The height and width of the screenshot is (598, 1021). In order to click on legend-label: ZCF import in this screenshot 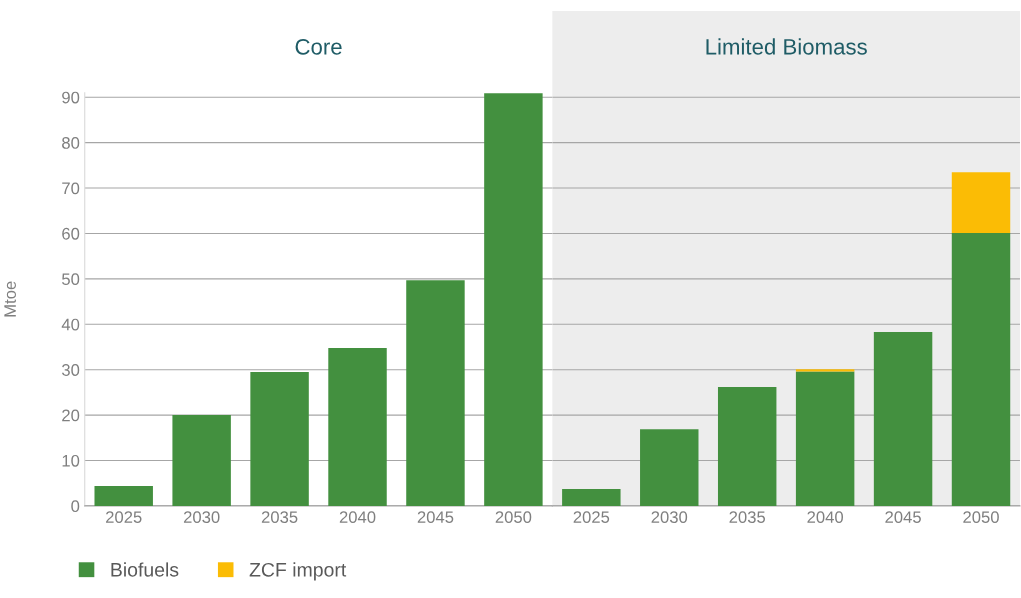, I will do `click(298, 571)`.